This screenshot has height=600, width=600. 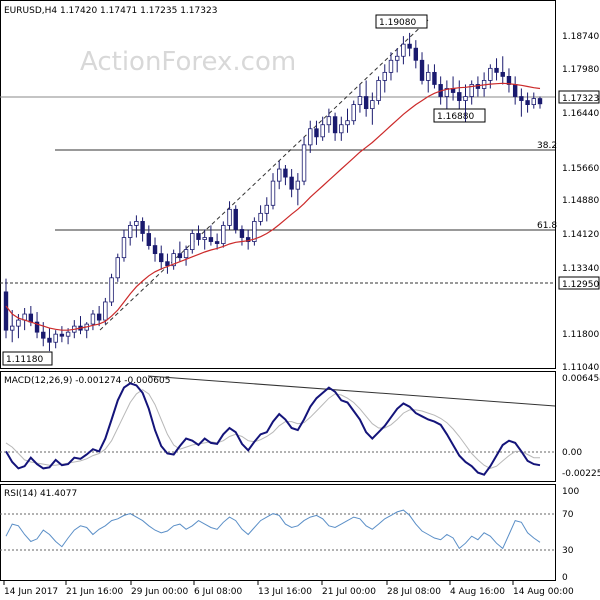 What do you see at coordinates (94, 592) in the screenshot?
I see `x-tick-label: 21 Jun 16:00` at bounding box center [94, 592].